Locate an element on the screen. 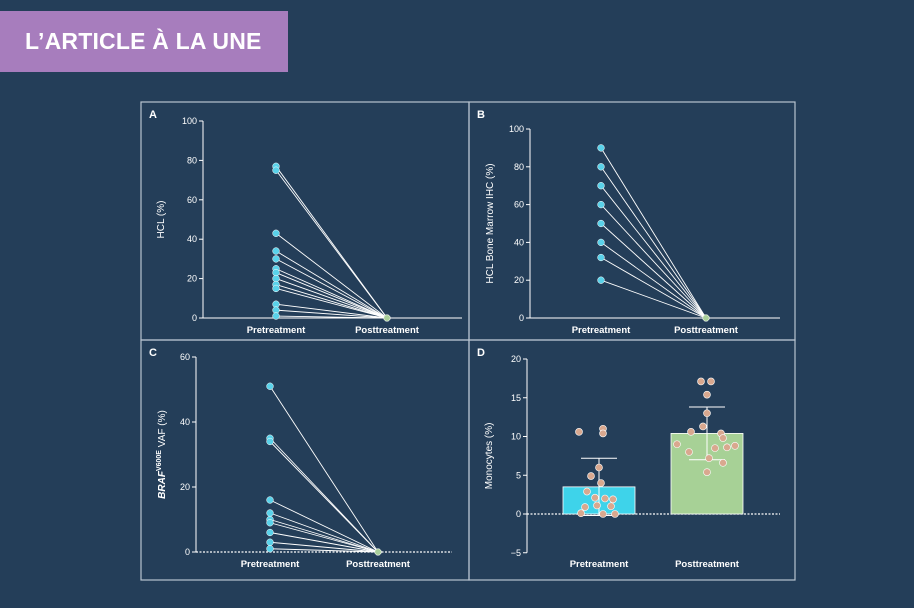 The height and width of the screenshot is (608, 914). y-tick-label: 5 is located at coordinates (518, 475).